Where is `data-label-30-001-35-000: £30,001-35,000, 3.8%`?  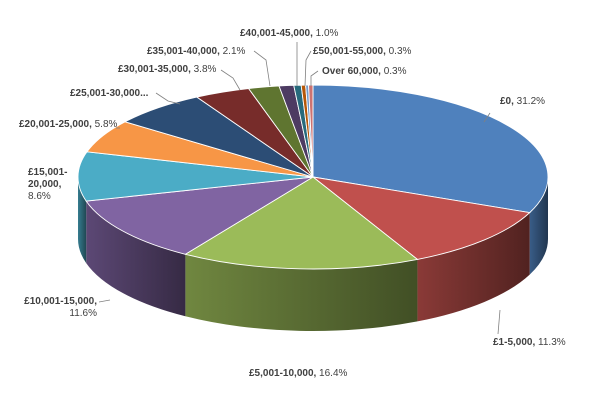
data-label-30-001-35-000: £30,001-35,000, 3.8% is located at coordinates (167, 69).